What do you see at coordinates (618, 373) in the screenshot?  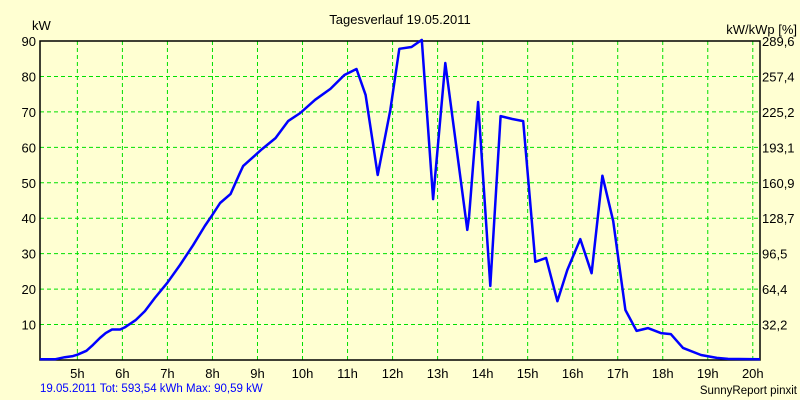 I see `x-tick-label: 17h` at bounding box center [618, 373].